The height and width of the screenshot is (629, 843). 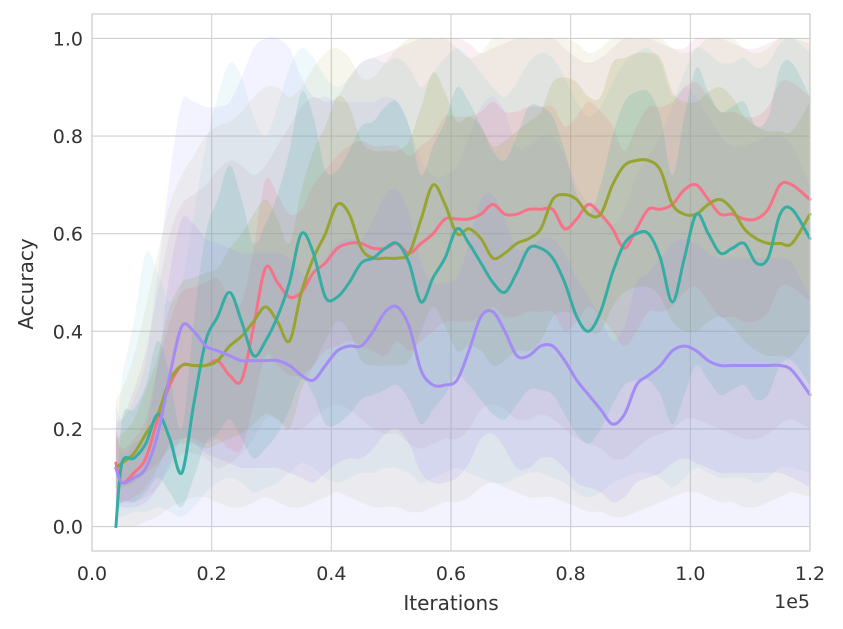 What do you see at coordinates (331, 574) in the screenshot?
I see `x-tick-label: 0.4` at bounding box center [331, 574].